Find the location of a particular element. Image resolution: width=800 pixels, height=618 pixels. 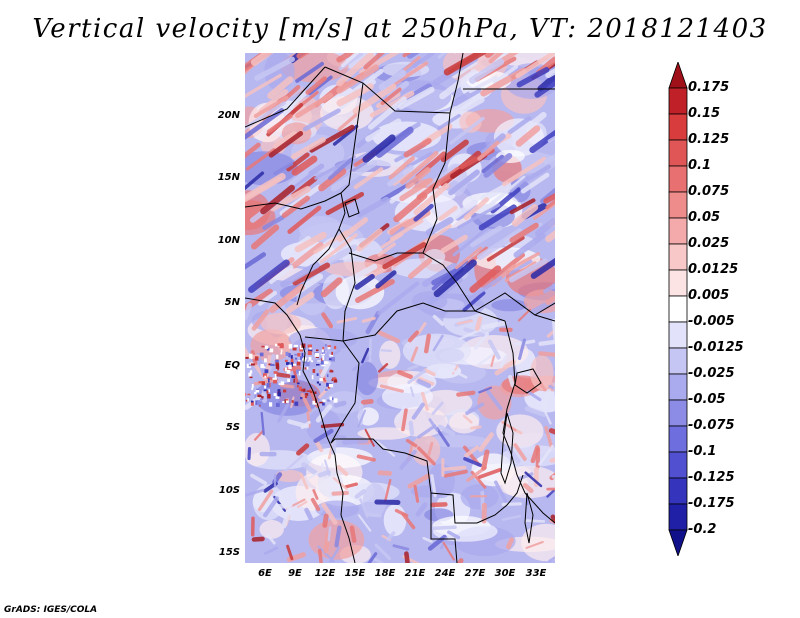

border-drc-east is located at coordinates (514, 407).